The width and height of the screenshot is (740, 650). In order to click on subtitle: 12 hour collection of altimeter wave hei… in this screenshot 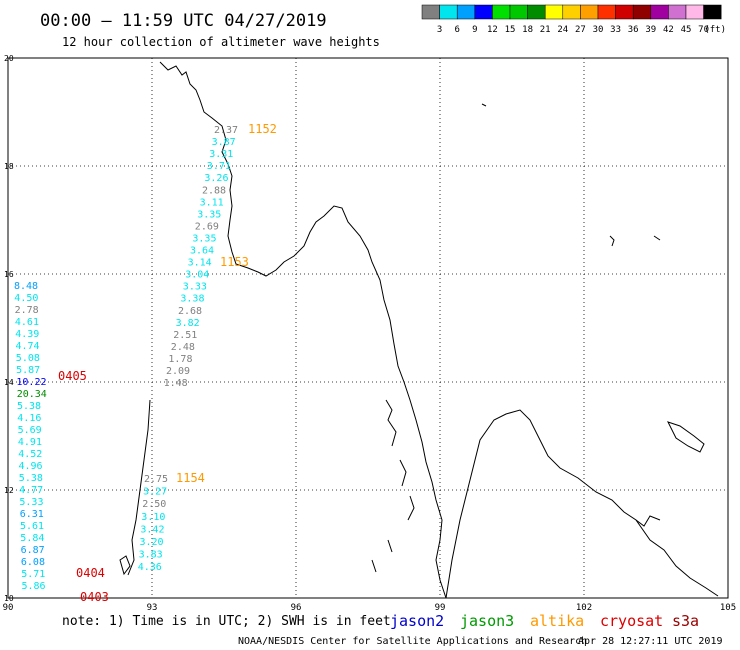, I will do `click(221, 42)`.